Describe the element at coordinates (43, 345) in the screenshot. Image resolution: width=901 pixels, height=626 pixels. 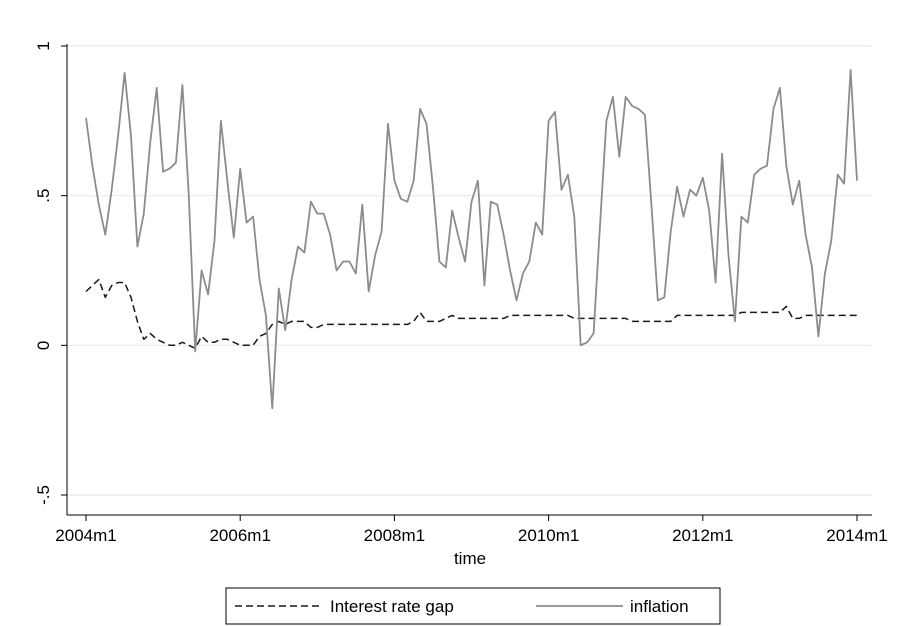
I see `y-tick-label: 0` at that location.